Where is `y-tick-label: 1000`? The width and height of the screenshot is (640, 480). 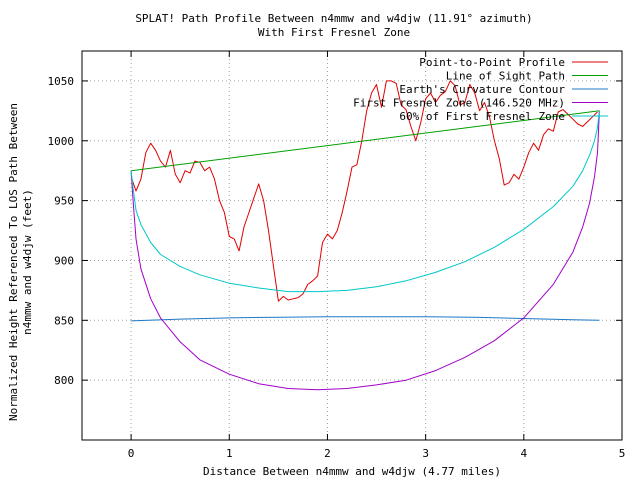 y-tick-label: 1000 is located at coordinates (61, 141).